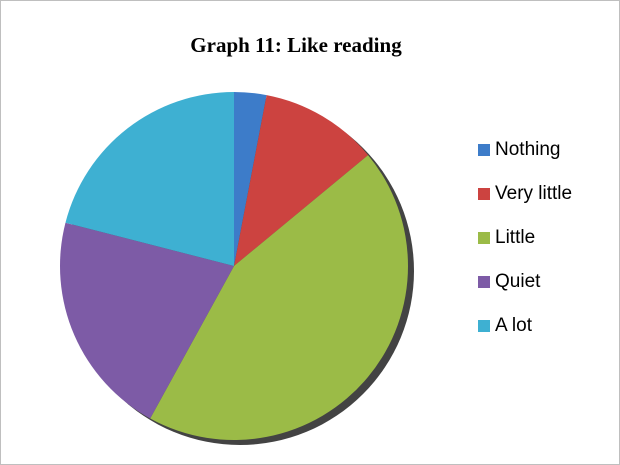  I want to click on legend-label: Quiet, so click(518, 281).